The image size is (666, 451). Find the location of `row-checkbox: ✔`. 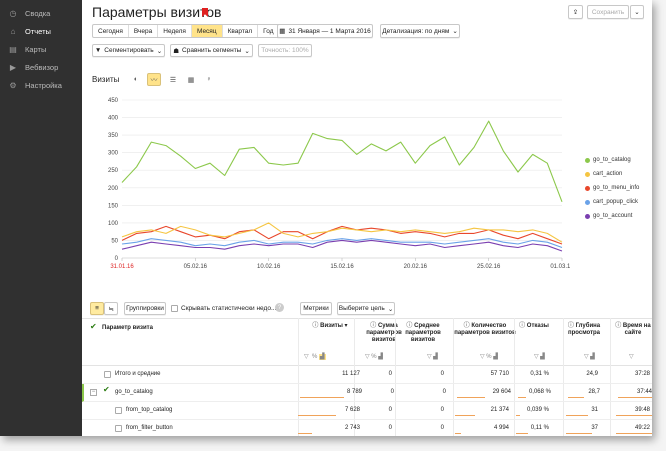

row-checkbox: ✔ is located at coordinates (106, 389).